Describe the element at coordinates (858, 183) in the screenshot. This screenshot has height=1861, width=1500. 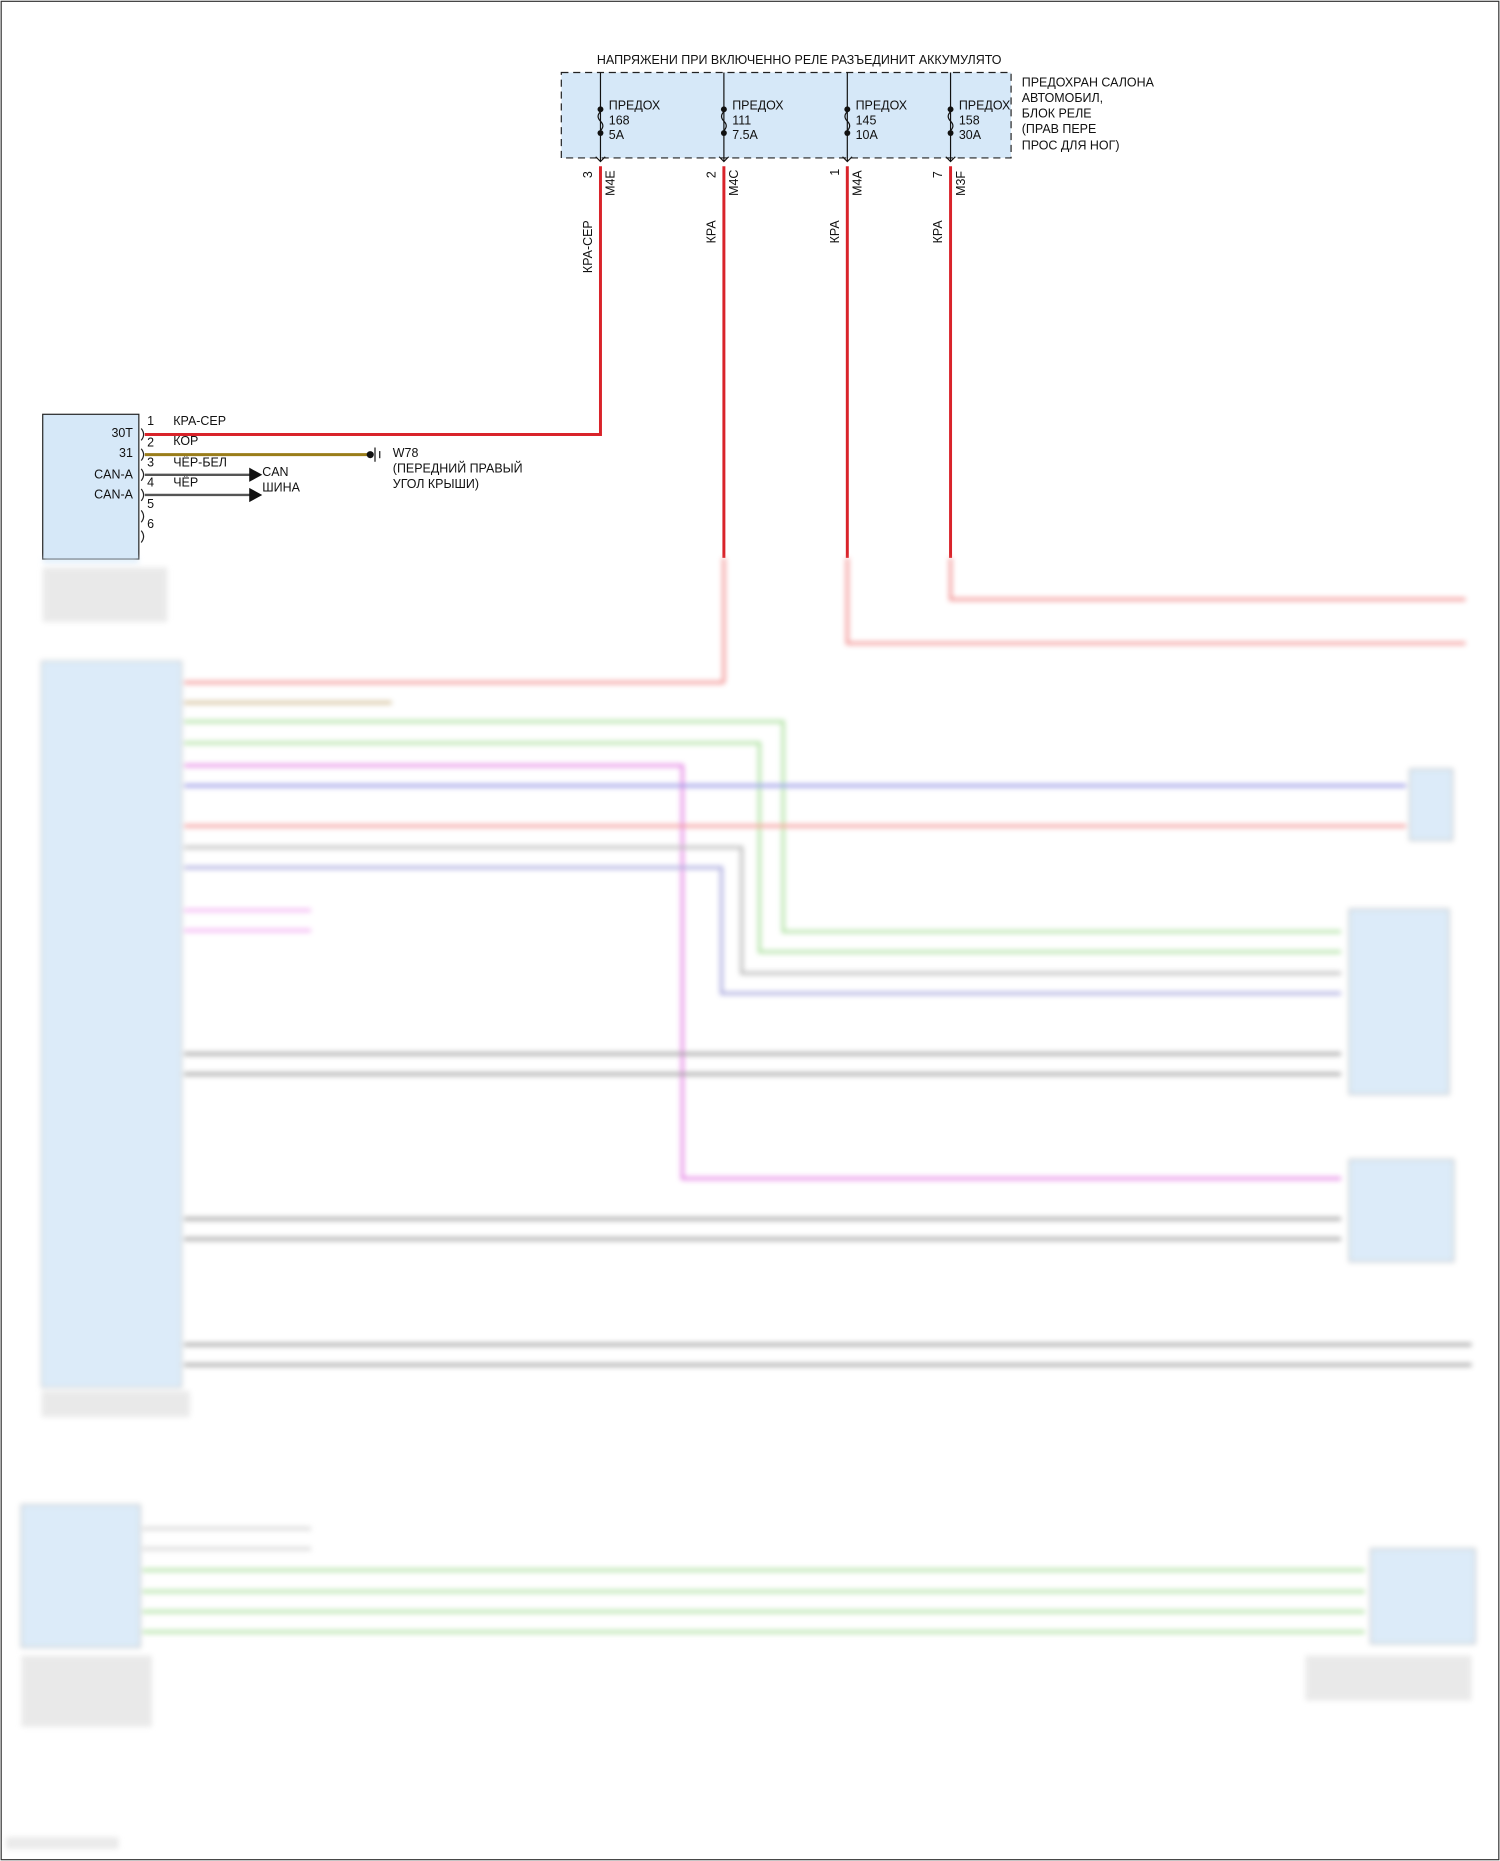
I see `svg-text: M4A` at that location.